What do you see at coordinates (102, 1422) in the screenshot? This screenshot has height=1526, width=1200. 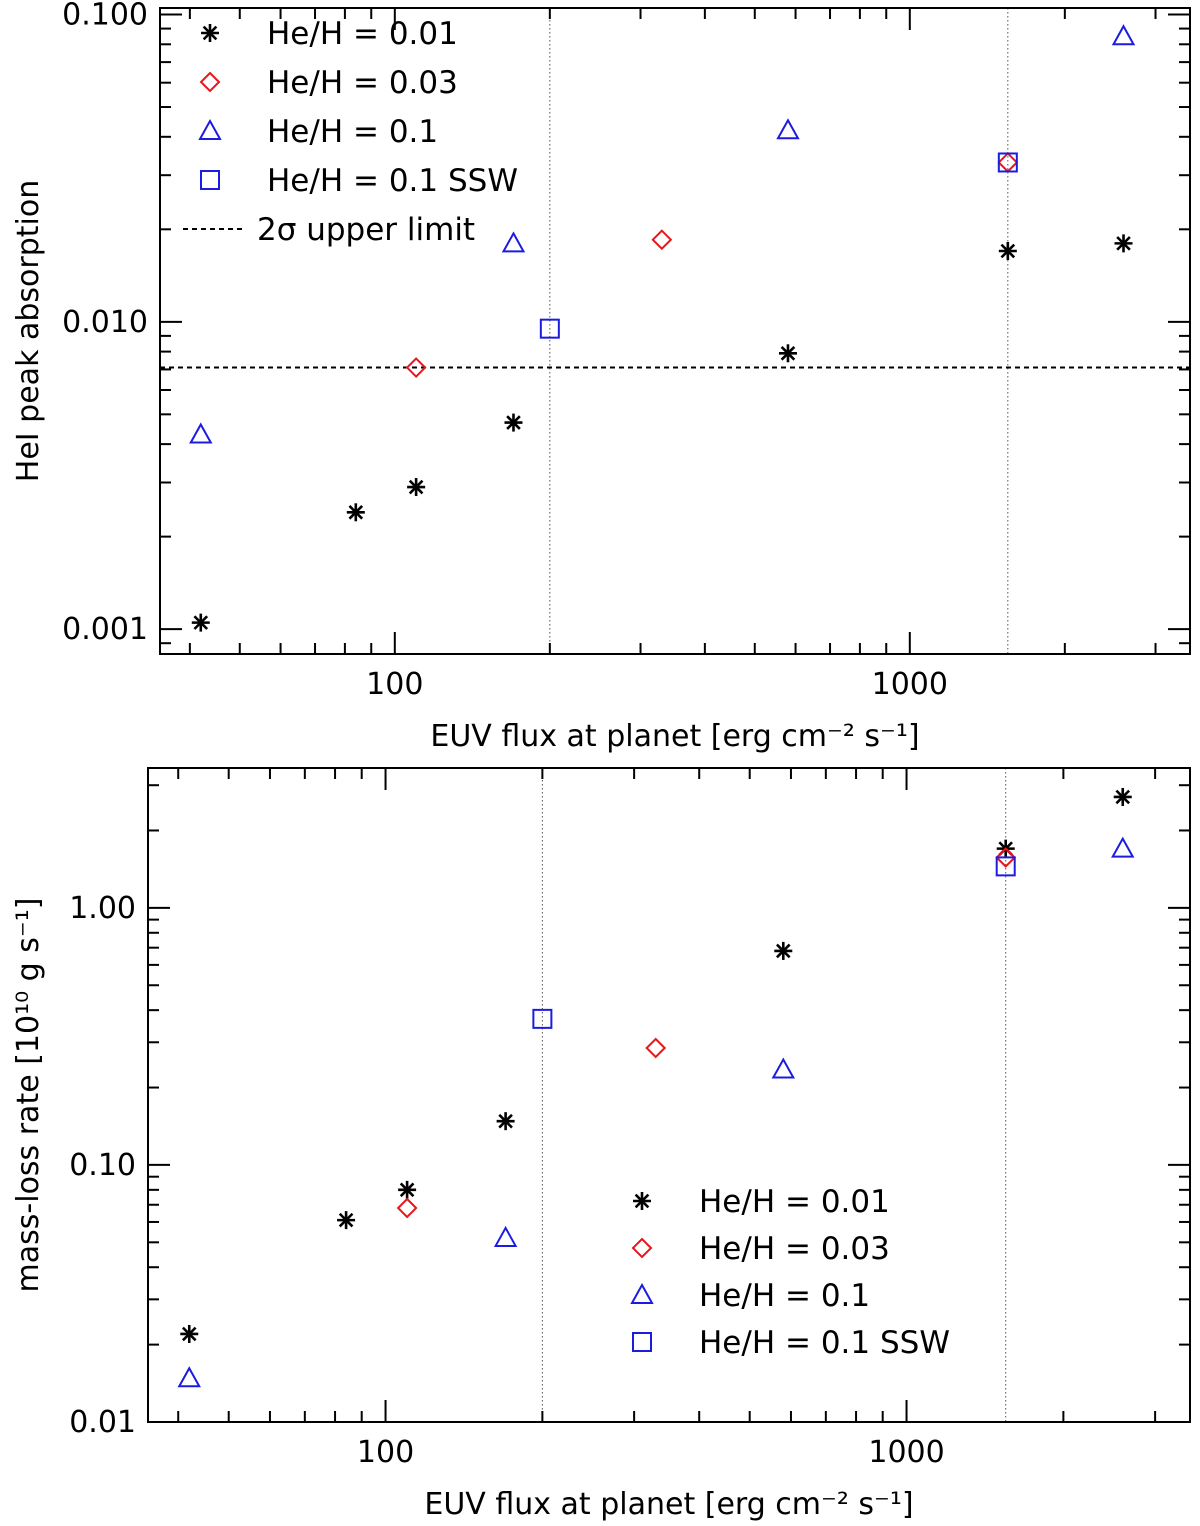 I see `y-tick-label: 0.01` at bounding box center [102, 1422].